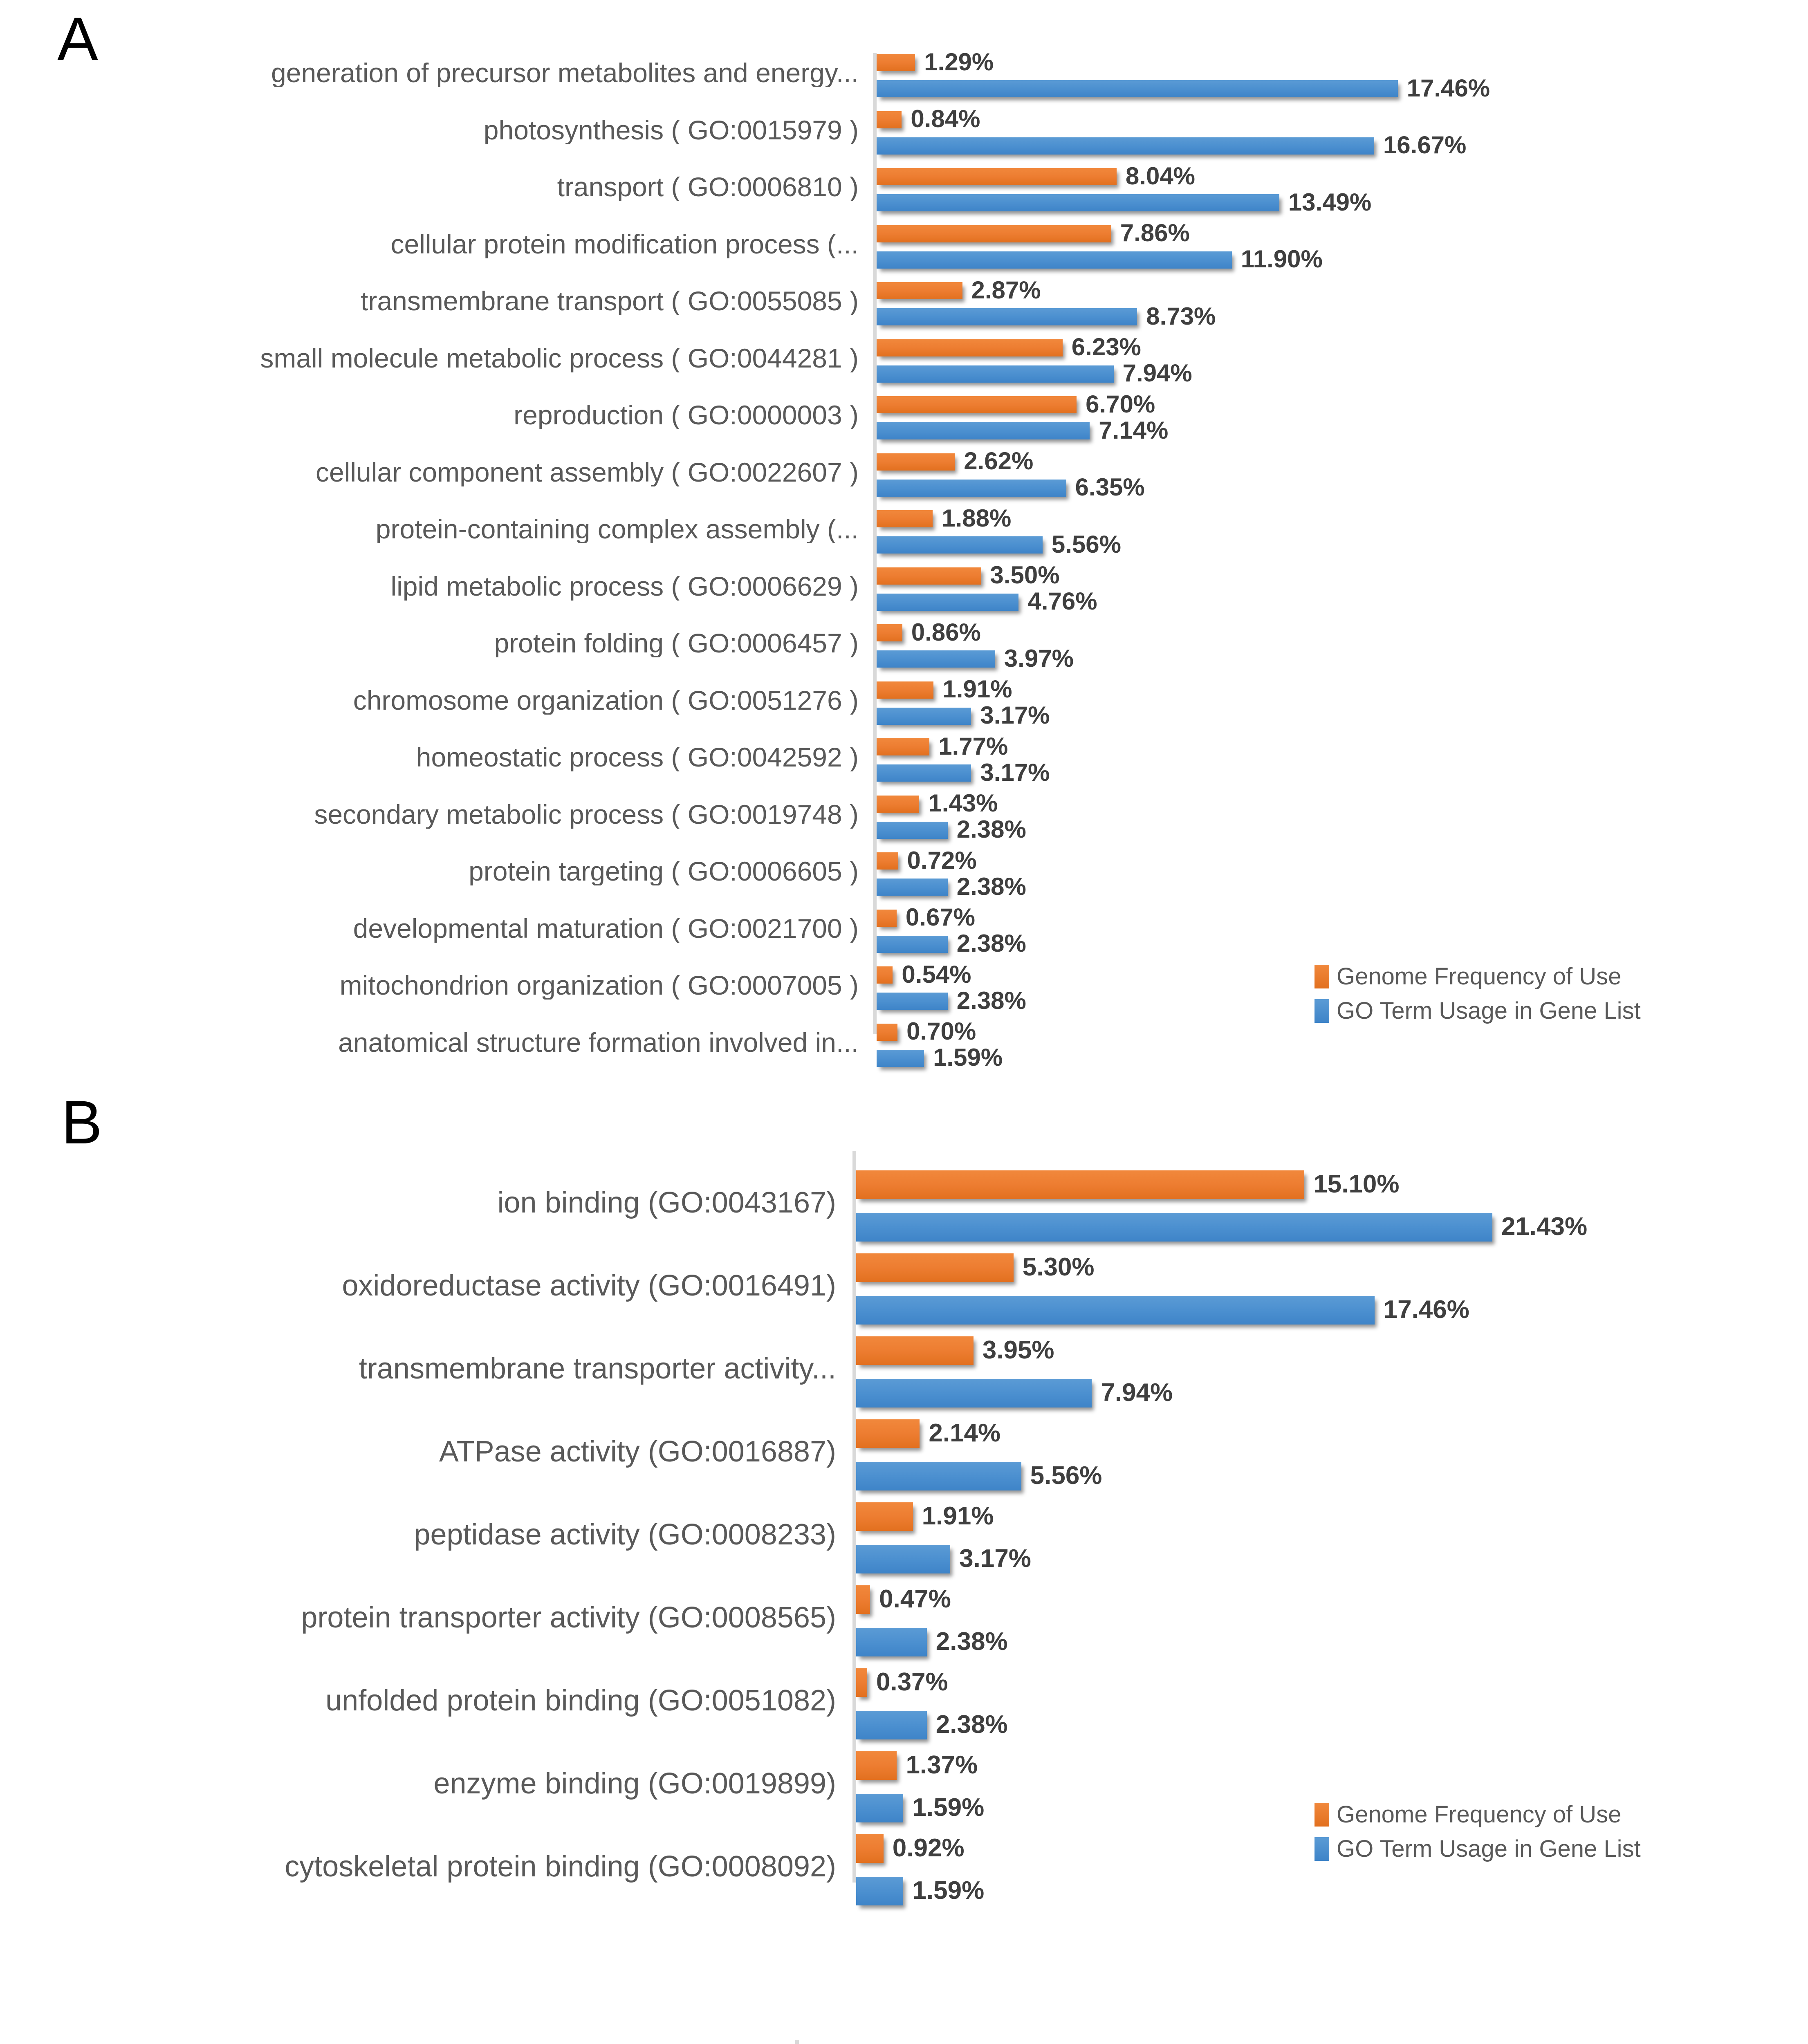  What do you see at coordinates (928, 1848) in the screenshot?
I see `bar-value-label: 0.92%` at bounding box center [928, 1848].